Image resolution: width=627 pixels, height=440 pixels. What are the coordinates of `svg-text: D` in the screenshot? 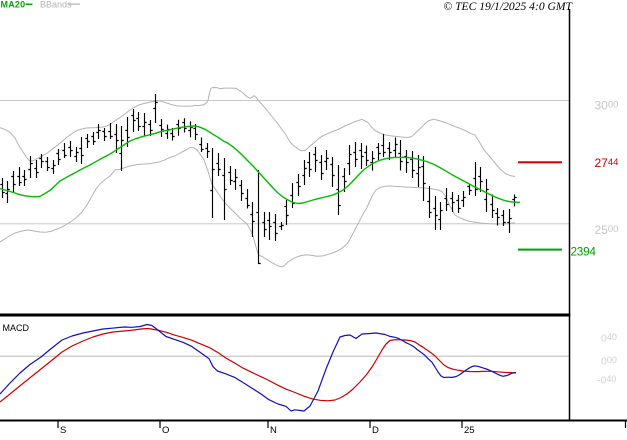 It's located at (375, 430).